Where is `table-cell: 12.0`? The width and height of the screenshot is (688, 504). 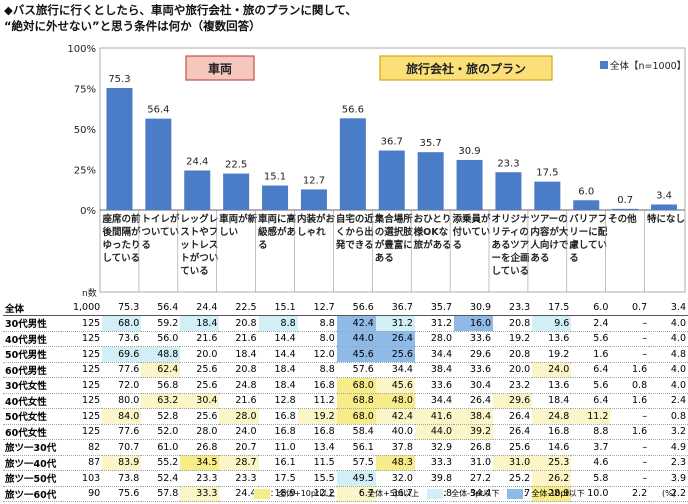 table-cell: 12.0 is located at coordinates (317, 354).